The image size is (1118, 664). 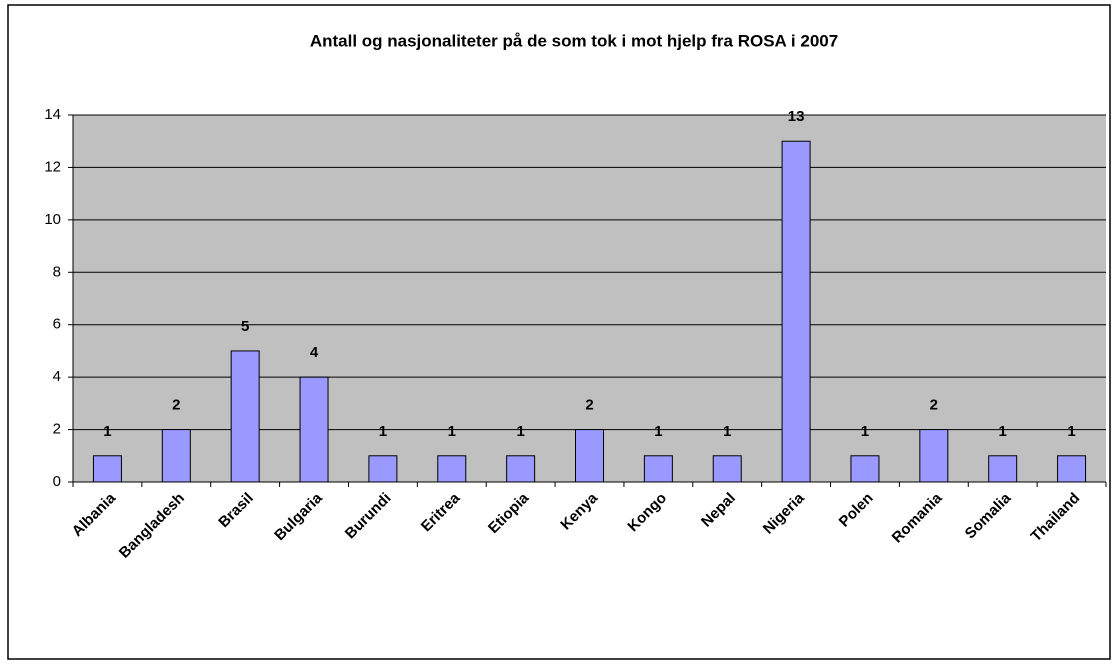 What do you see at coordinates (57, 271) in the screenshot?
I see `y-tick-label: 8` at bounding box center [57, 271].